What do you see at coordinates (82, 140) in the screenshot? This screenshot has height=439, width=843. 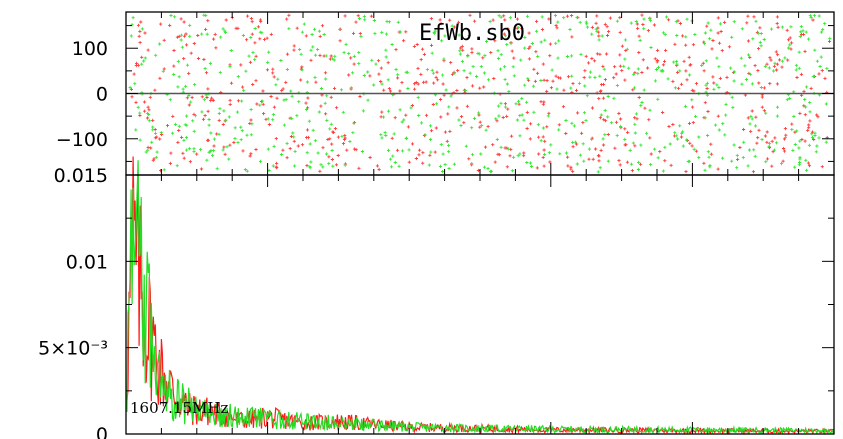 I see `phase-y-tick-label: −100` at bounding box center [82, 140].